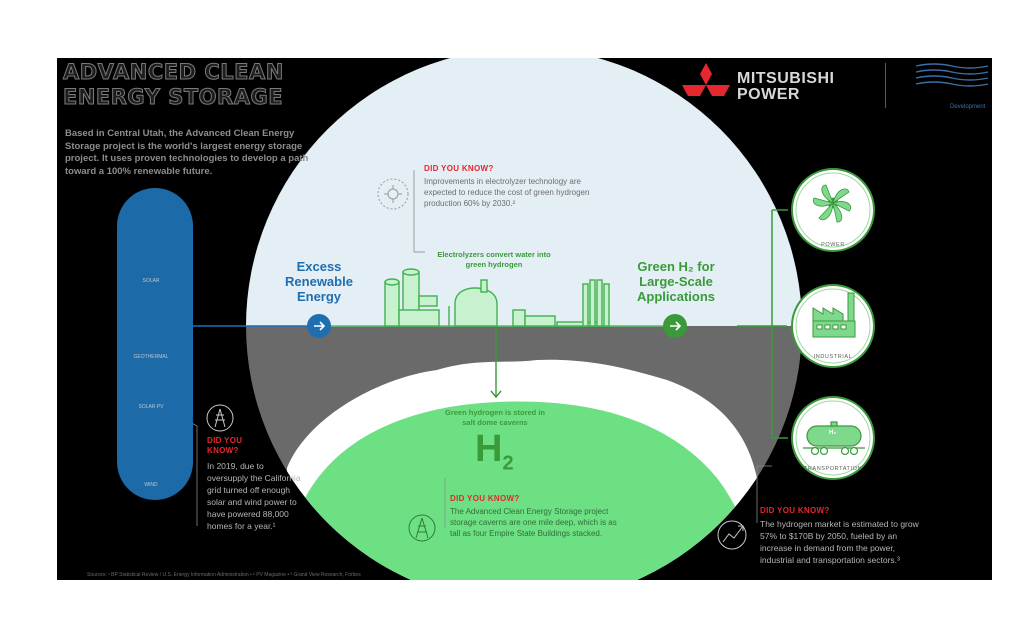 Image resolution: width=1024 pixels, height=617 pixels. I want to click on brand-name-line-2: POWER, so click(768, 94).